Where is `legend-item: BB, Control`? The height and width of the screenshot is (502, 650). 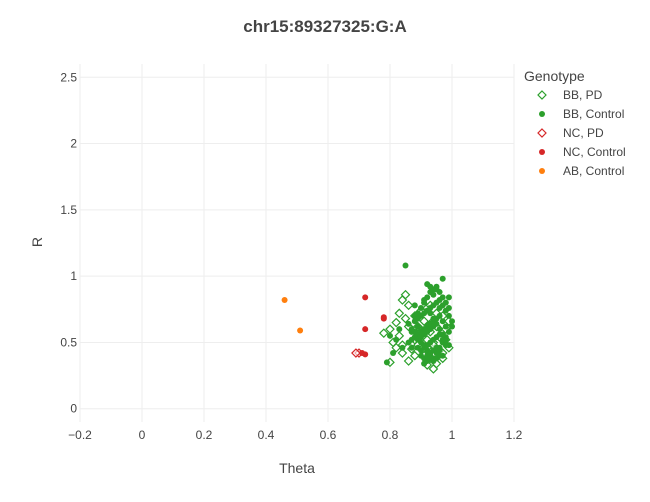
legend-item: BB, Control is located at coordinates (581, 114).